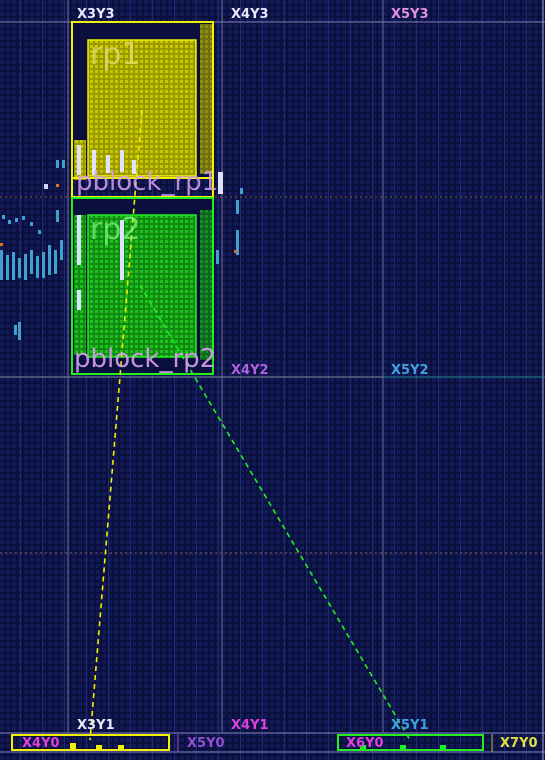  What do you see at coordinates (250, 14) in the screenshot?
I see `clock-region-label: X4Y3` at bounding box center [250, 14].